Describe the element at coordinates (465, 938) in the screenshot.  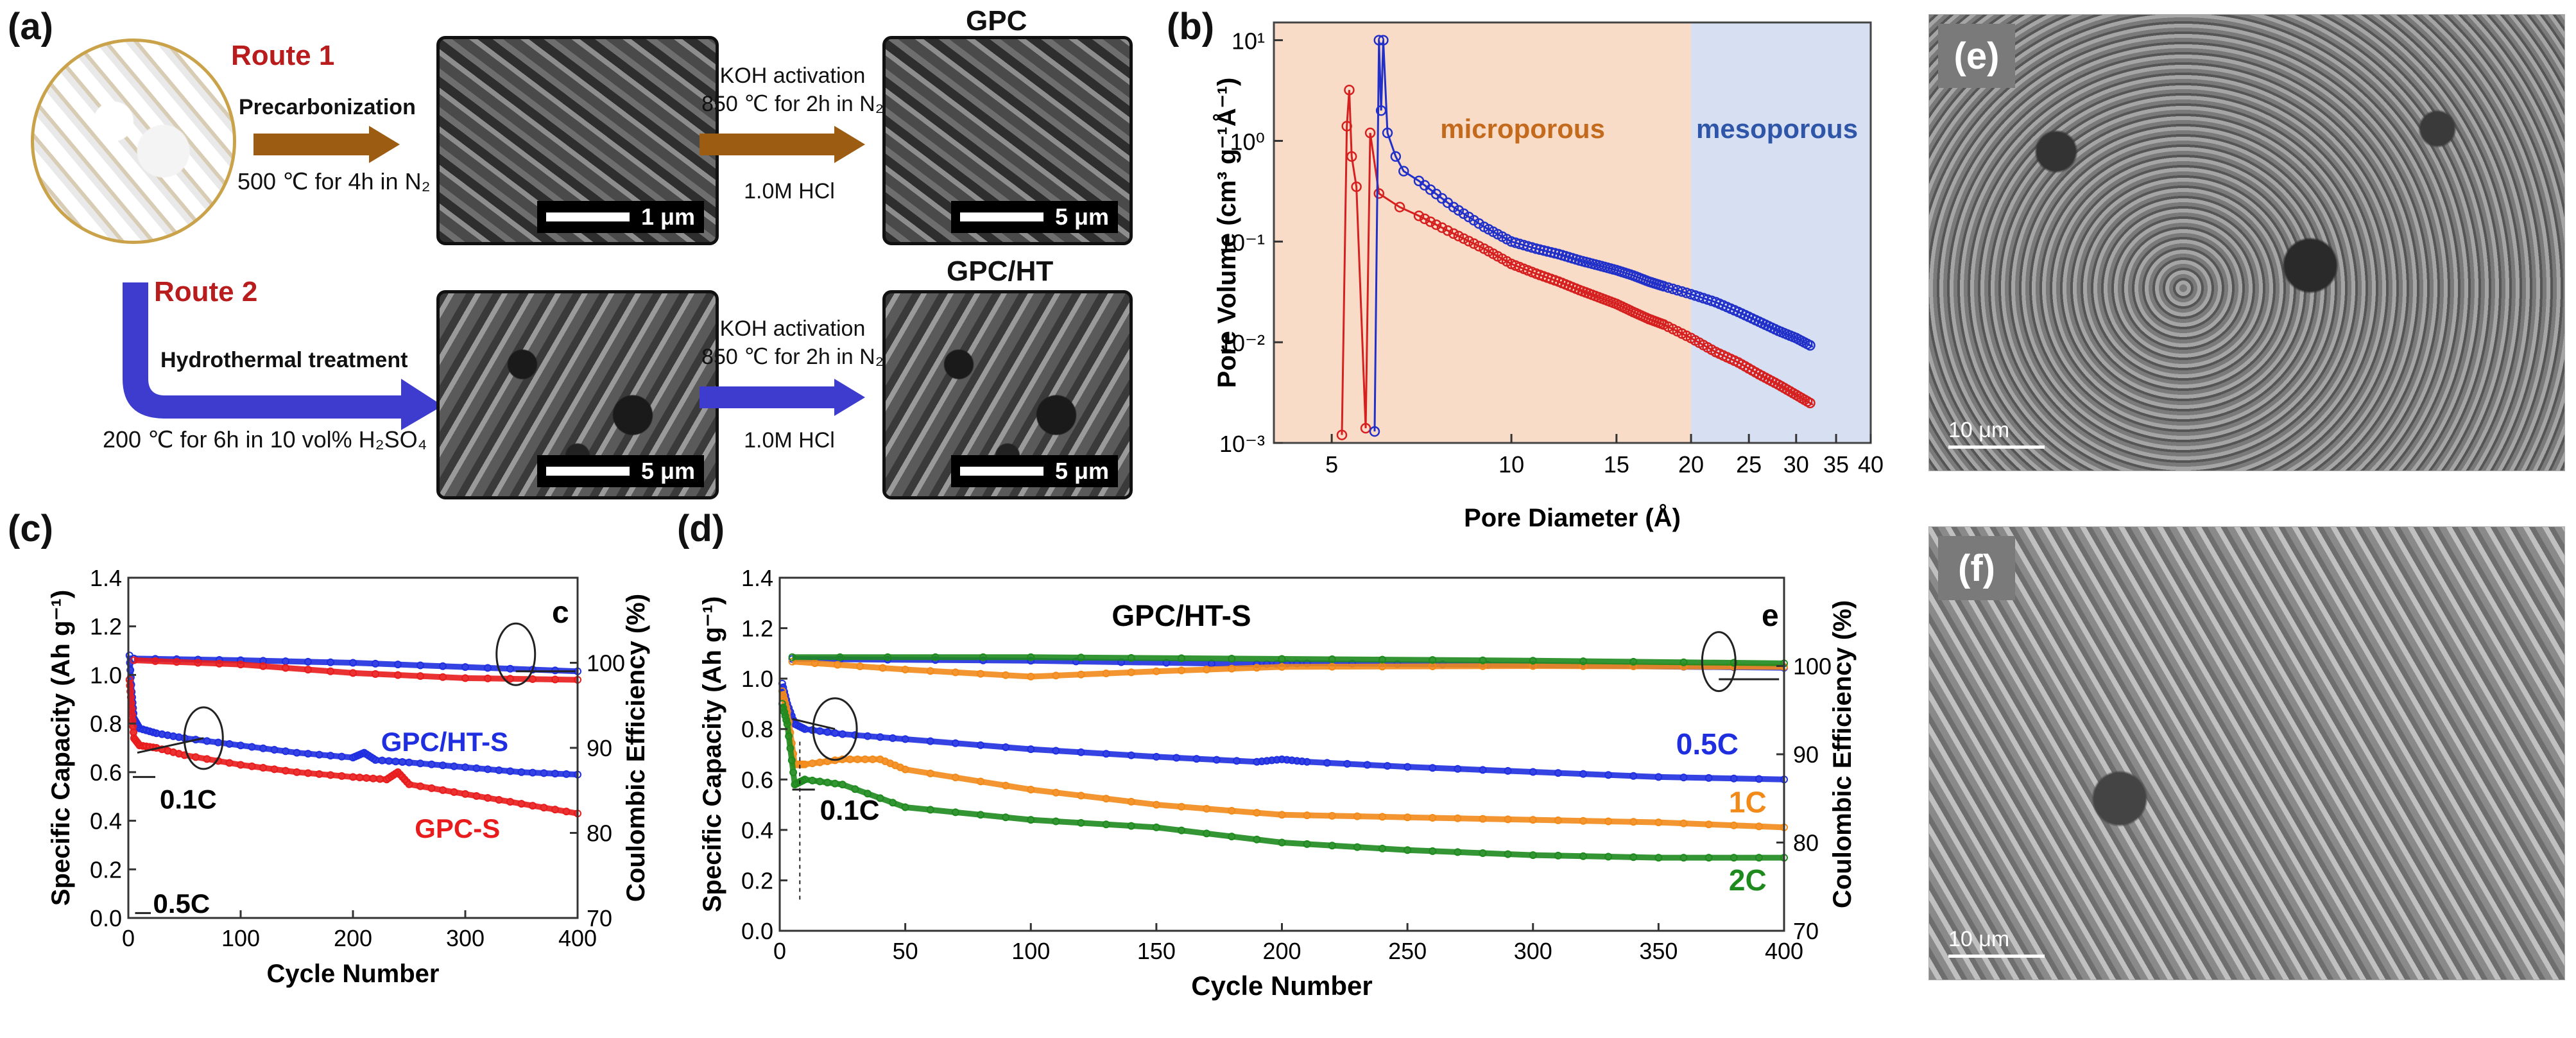
I see `x-tick-label: 300` at that location.